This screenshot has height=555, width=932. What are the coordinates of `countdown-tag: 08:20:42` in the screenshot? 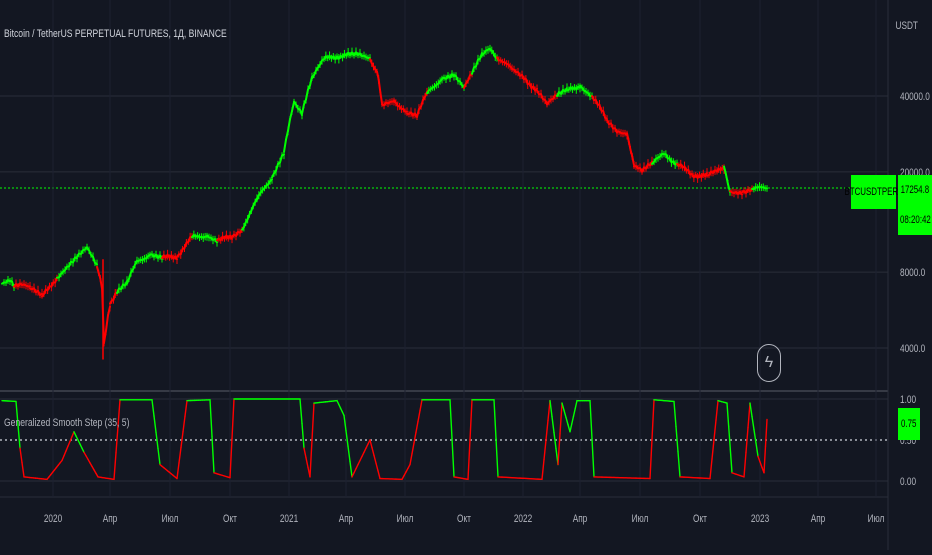 It's located at (915, 220).